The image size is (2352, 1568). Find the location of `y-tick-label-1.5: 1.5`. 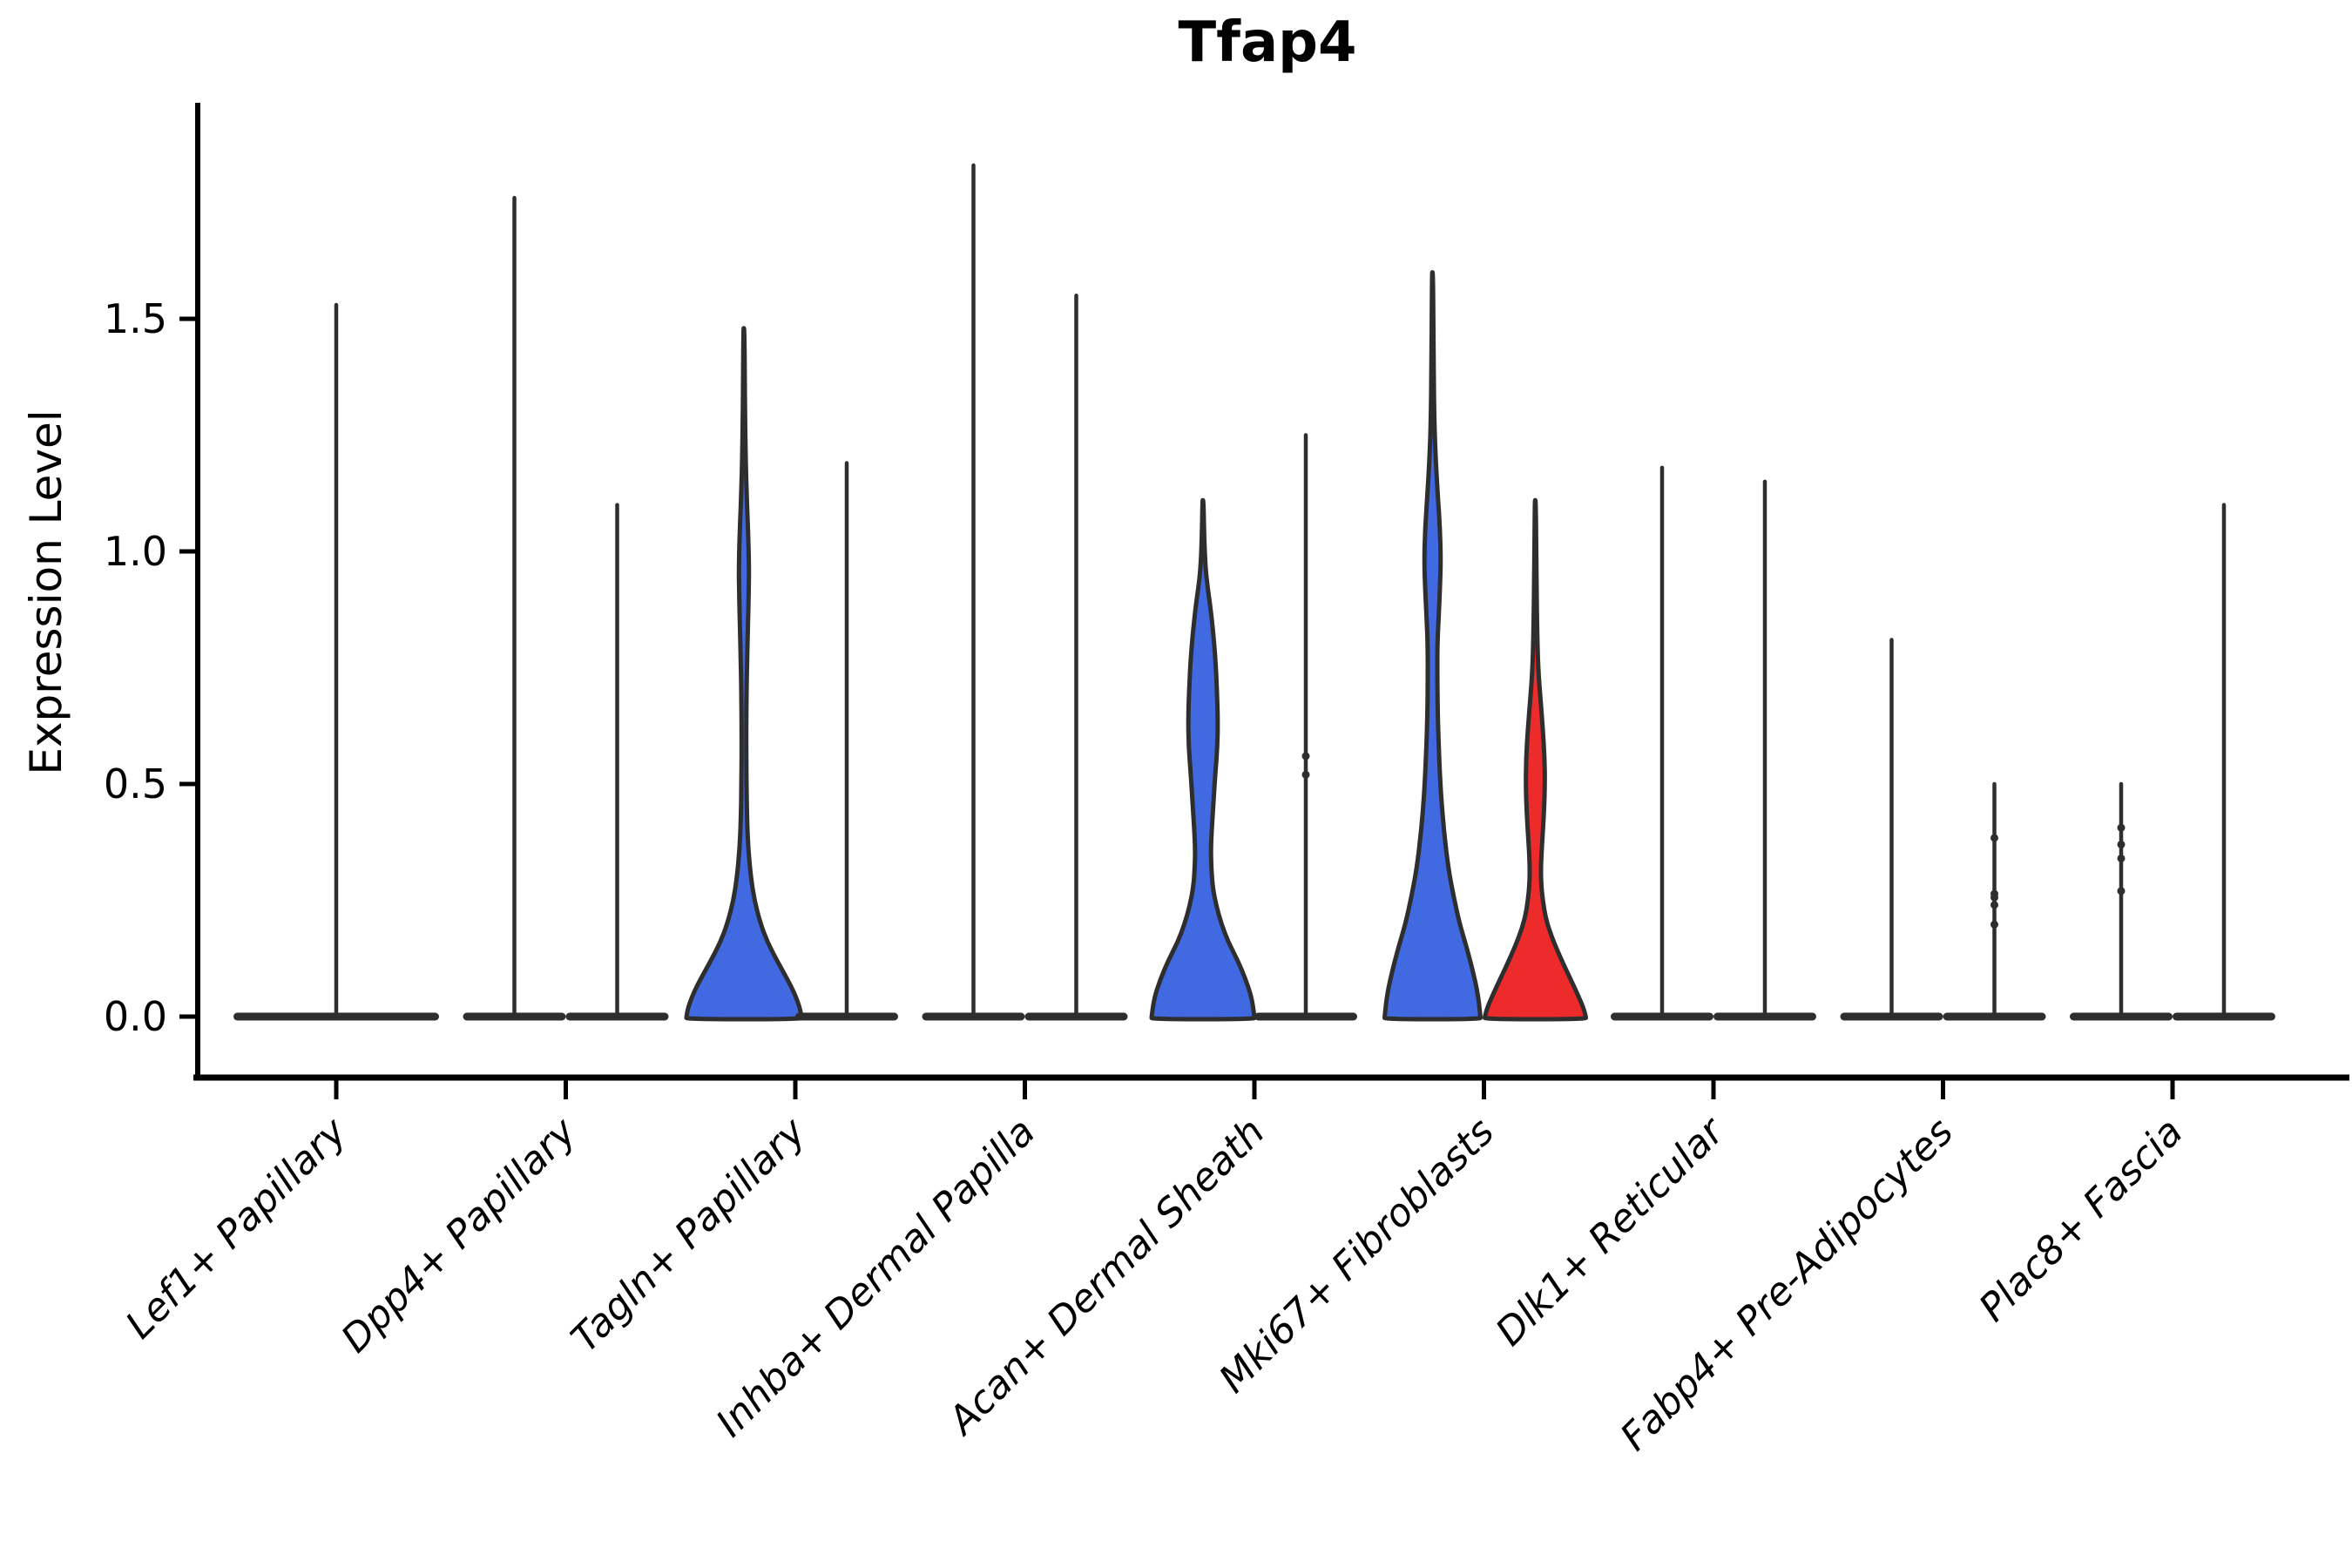

y-tick-label-1.5: 1.5 is located at coordinates (135, 319).